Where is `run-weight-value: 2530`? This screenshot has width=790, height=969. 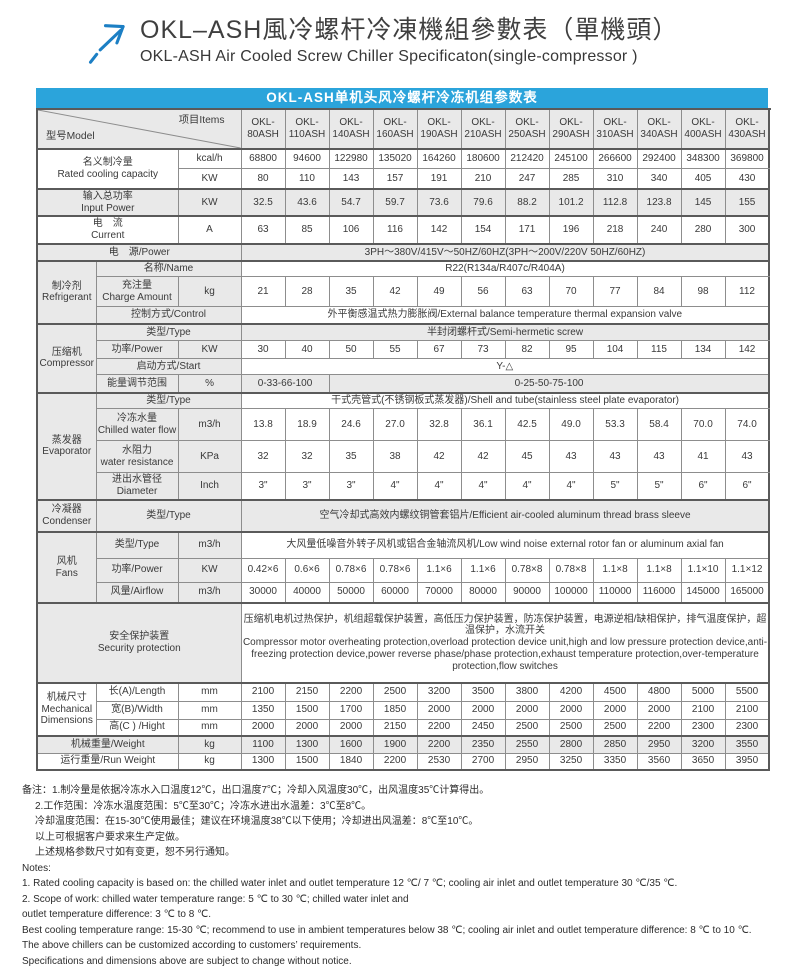
run-weight-value: 2530 is located at coordinates (439, 761).